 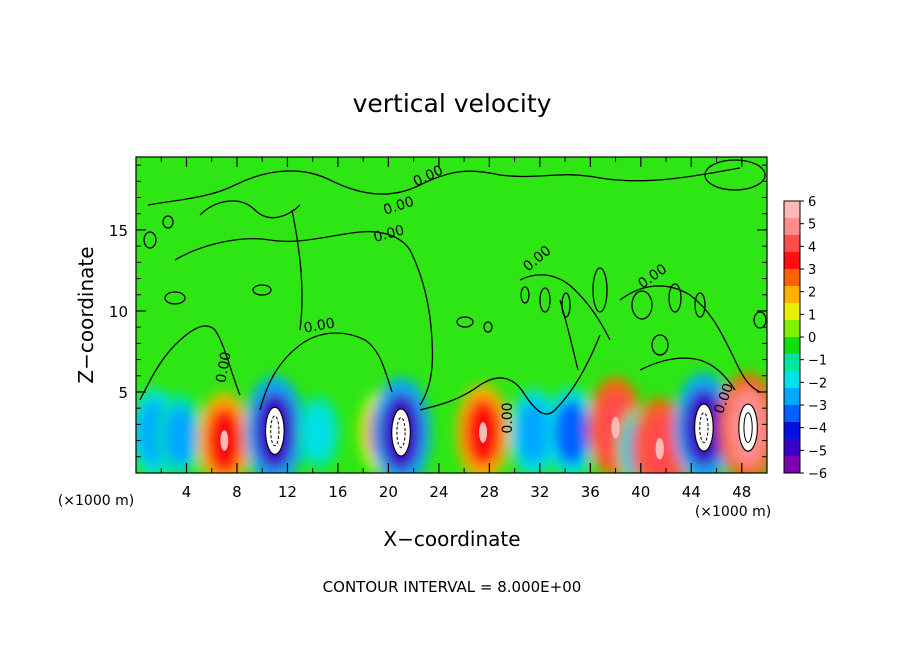 I want to click on x-tick-label: 4, so click(x=187, y=492).